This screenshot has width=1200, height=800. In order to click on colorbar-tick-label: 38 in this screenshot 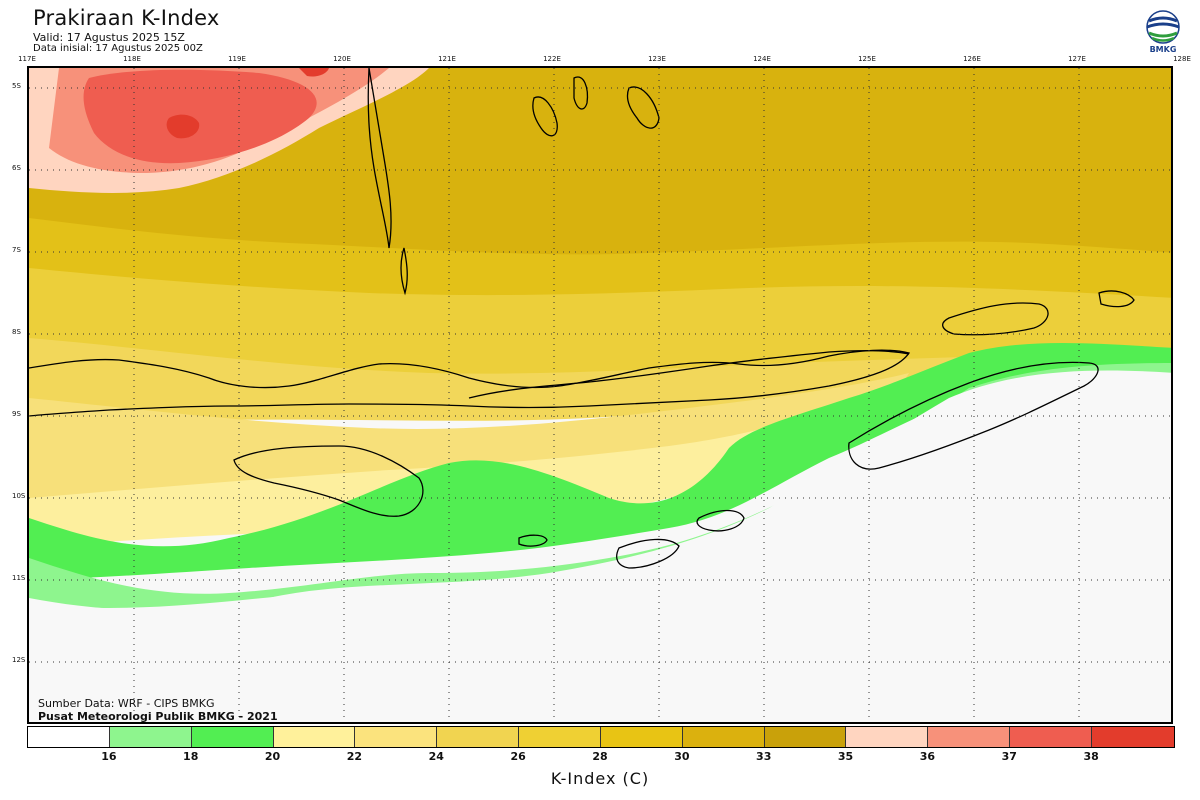, I will do `click(1091, 756)`.